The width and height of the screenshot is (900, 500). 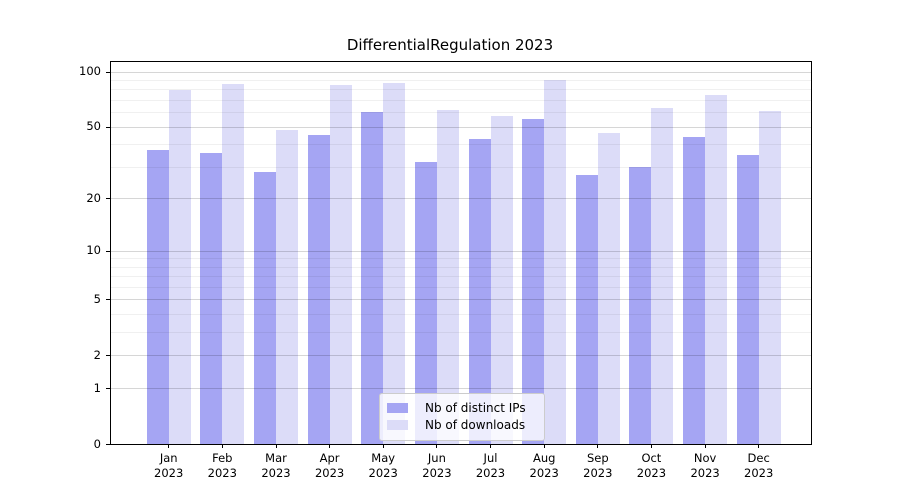 What do you see at coordinates (640, 305) in the screenshot?
I see `bar-distinct-ips-oct` at bounding box center [640, 305].